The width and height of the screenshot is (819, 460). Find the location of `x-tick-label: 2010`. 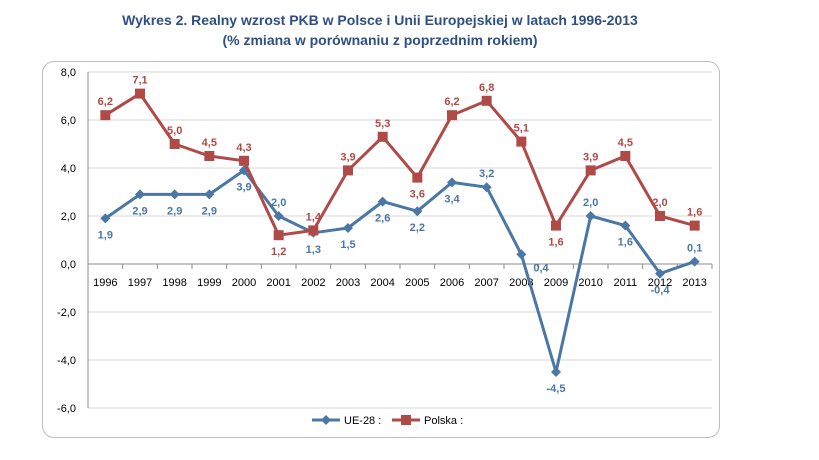

x-tick-label: 2010 is located at coordinates (590, 283).